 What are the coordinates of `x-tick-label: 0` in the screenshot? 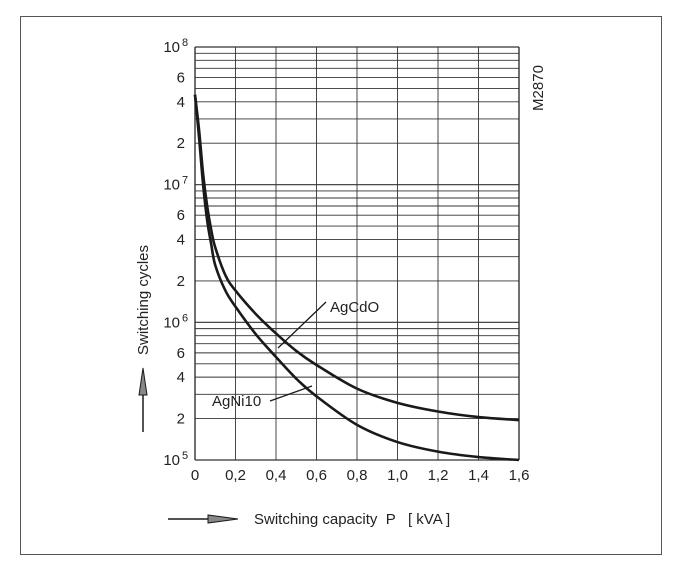 It's located at (195, 475).